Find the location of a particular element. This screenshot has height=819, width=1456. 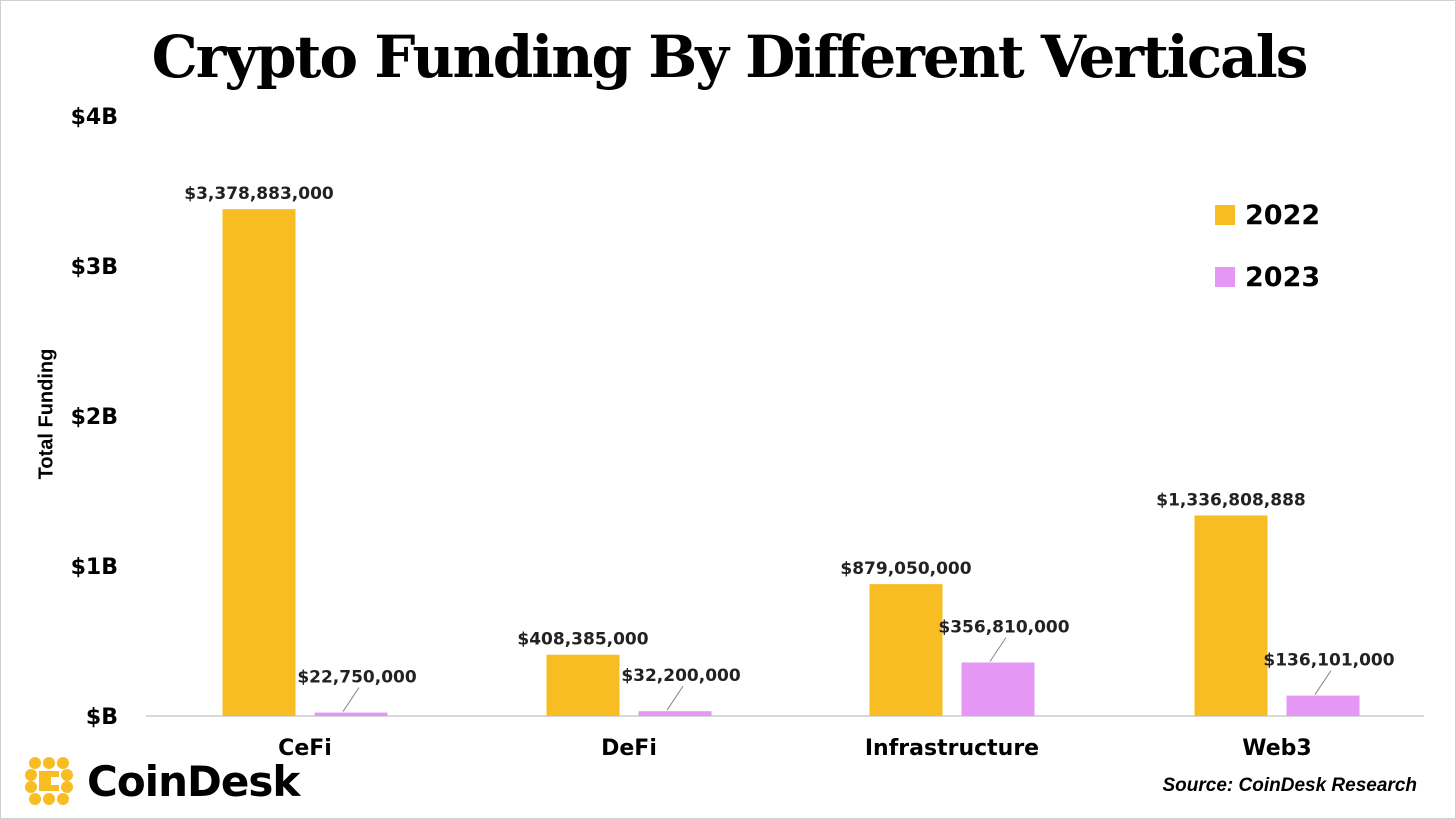

y-tick-label: $3B is located at coordinates (94, 267).